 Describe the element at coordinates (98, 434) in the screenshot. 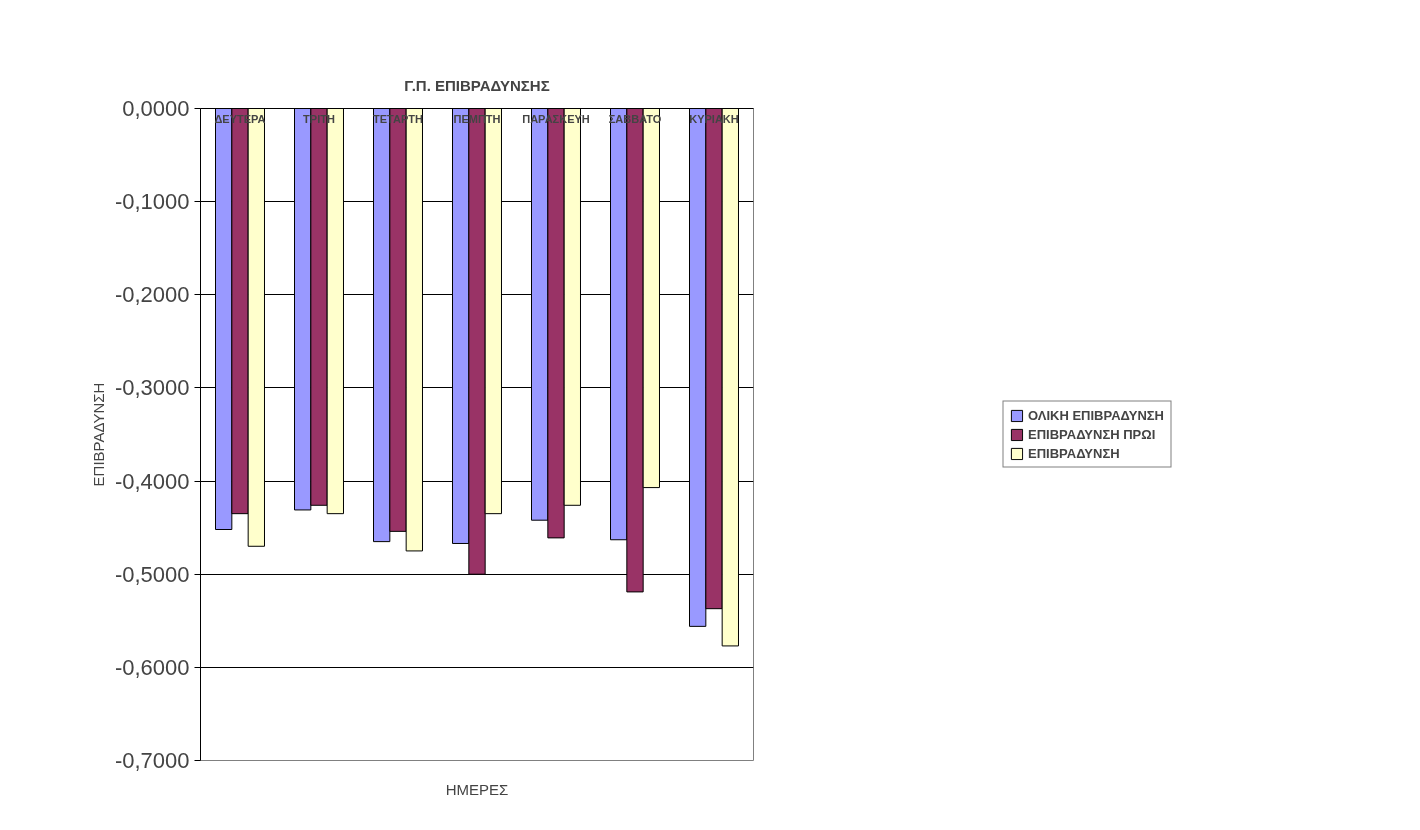

I see `y-axis-title: ΕΠΙΒΡΑΔΥΝΣΗ` at that location.